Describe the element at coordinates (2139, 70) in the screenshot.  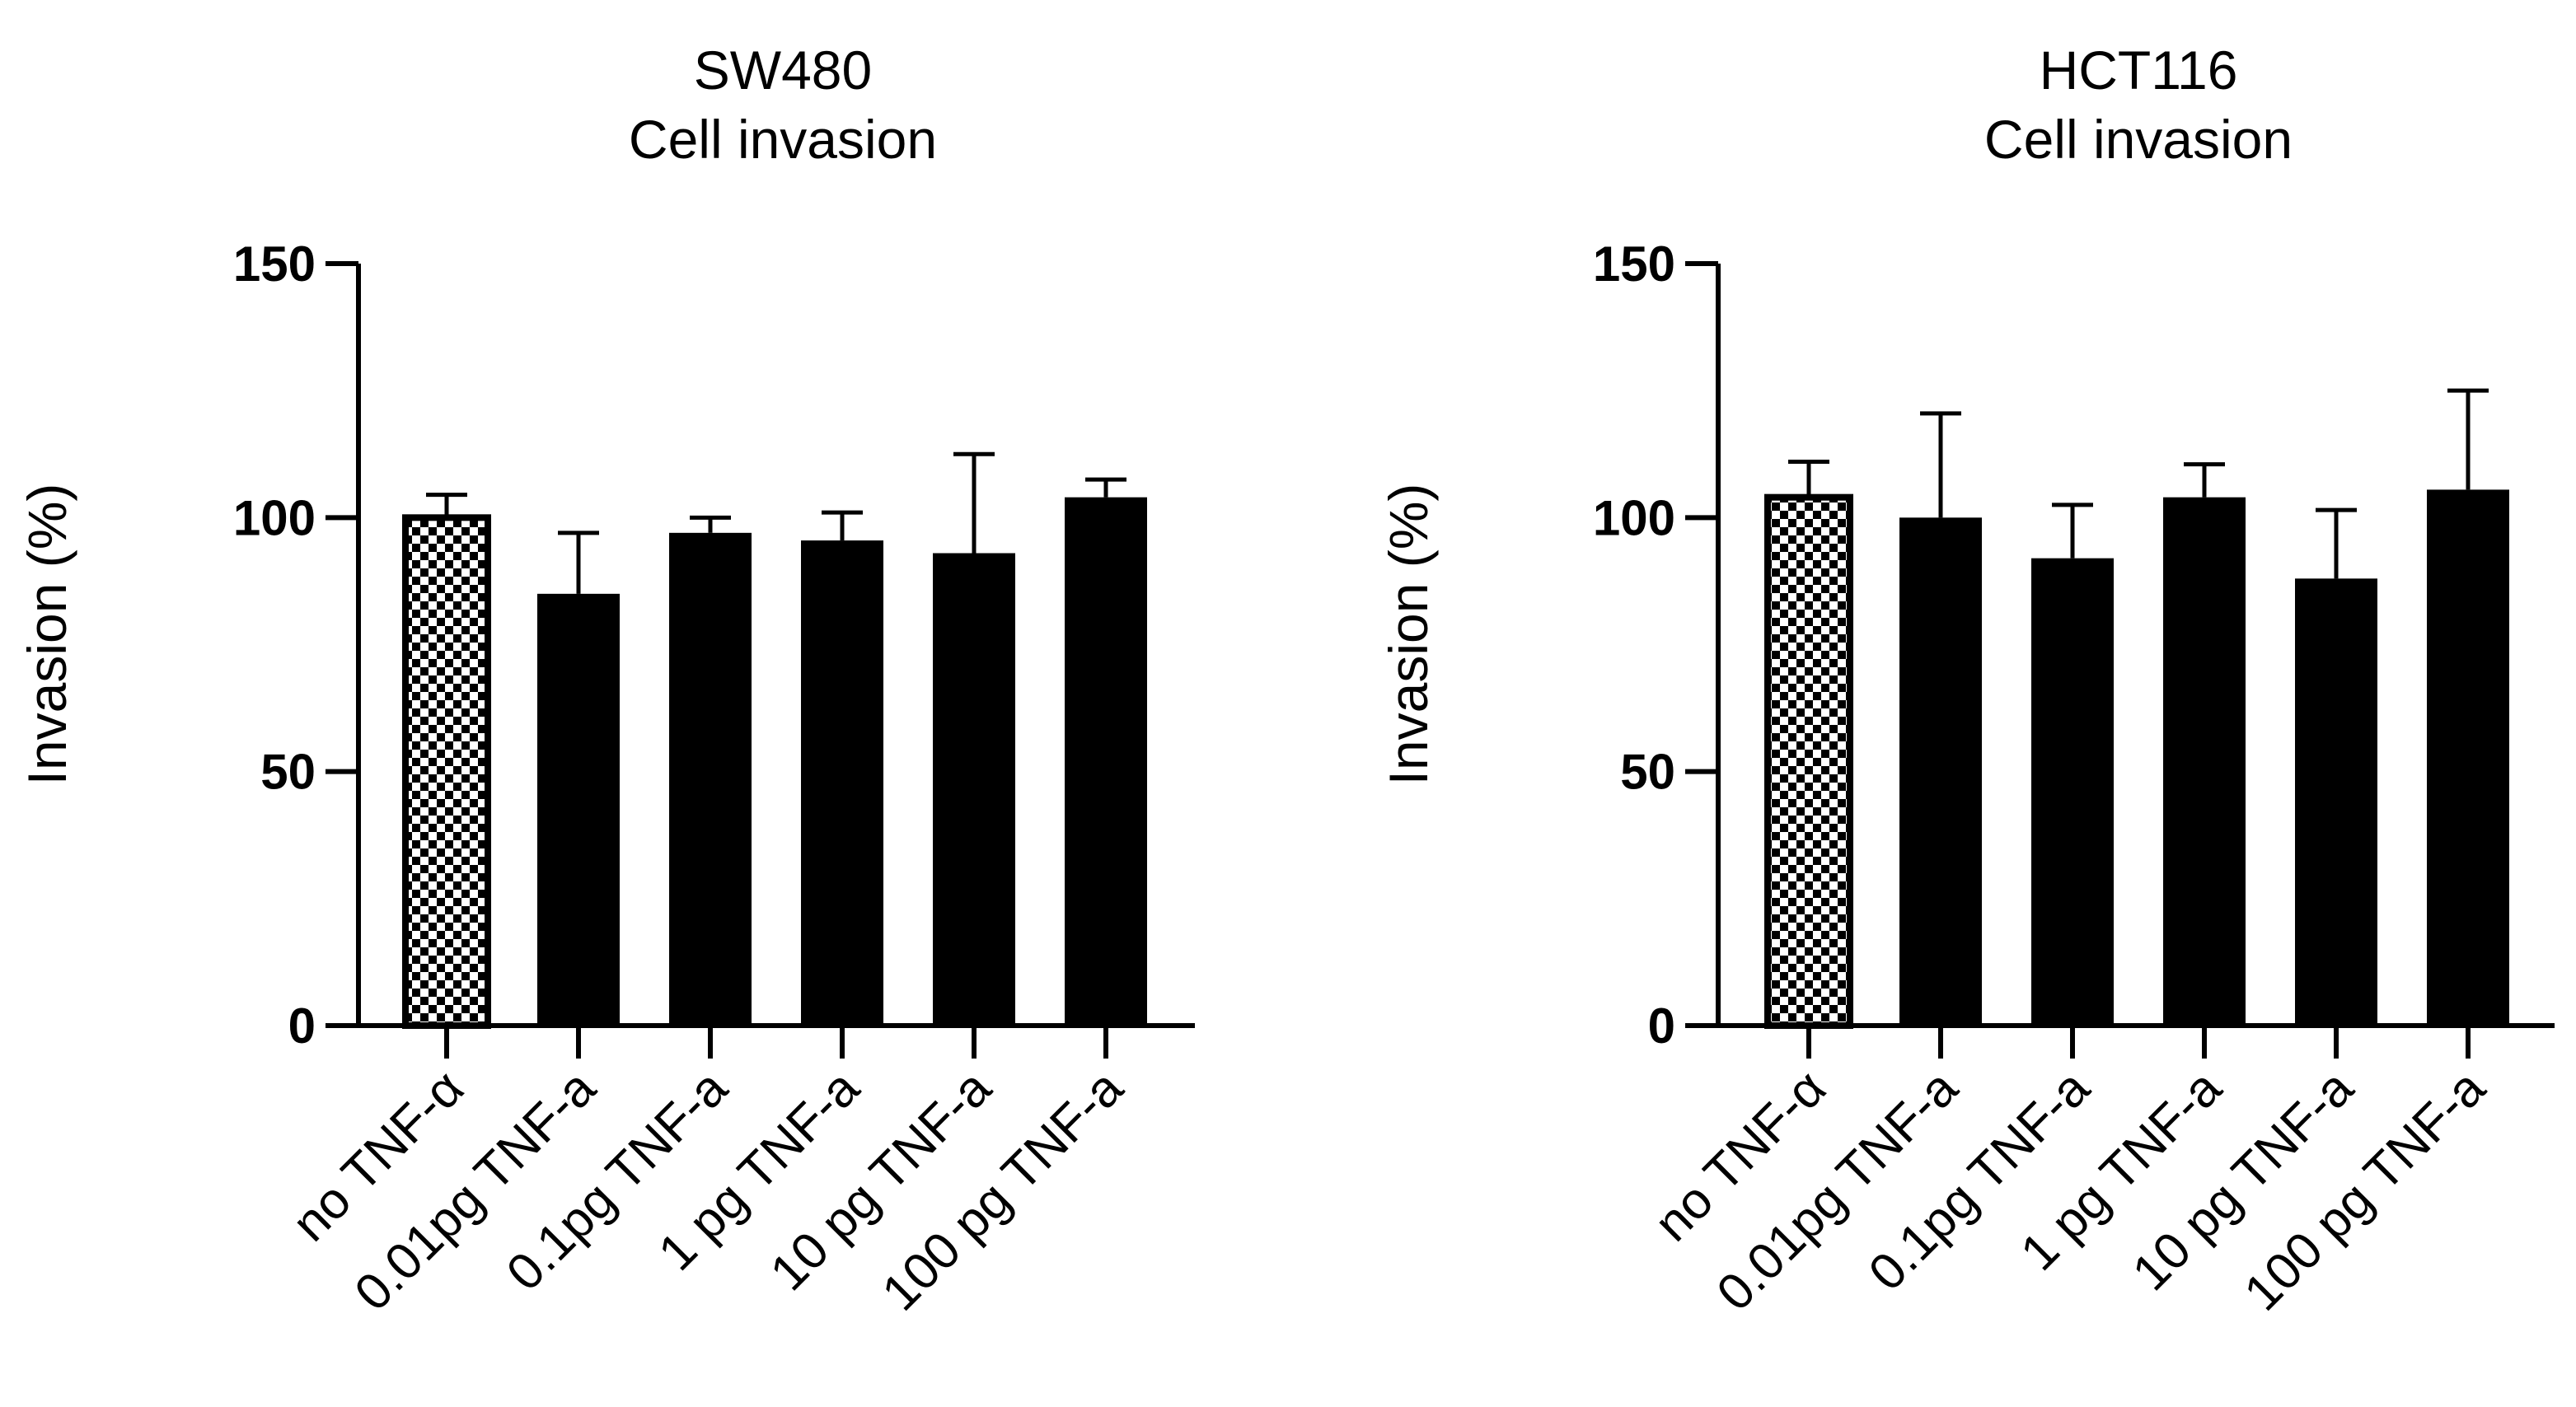
I see `chart-title-line-1: HCT116` at that location.